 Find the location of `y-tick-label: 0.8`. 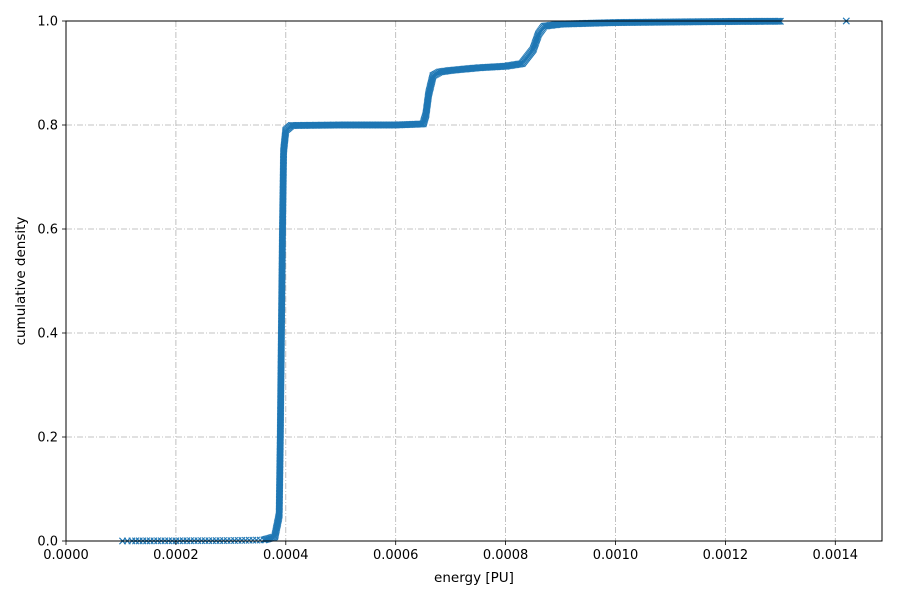

y-tick-label: 0.8 is located at coordinates (47, 126).